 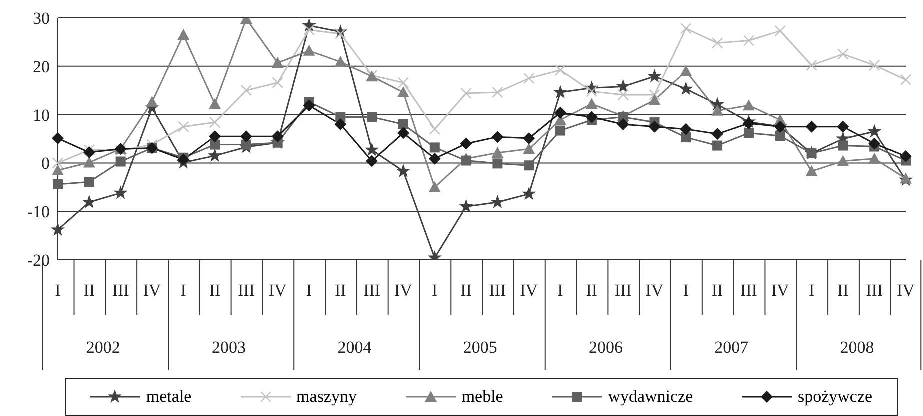 What do you see at coordinates (41, 18) in the screenshot?
I see `y-tick-label: 30` at bounding box center [41, 18].